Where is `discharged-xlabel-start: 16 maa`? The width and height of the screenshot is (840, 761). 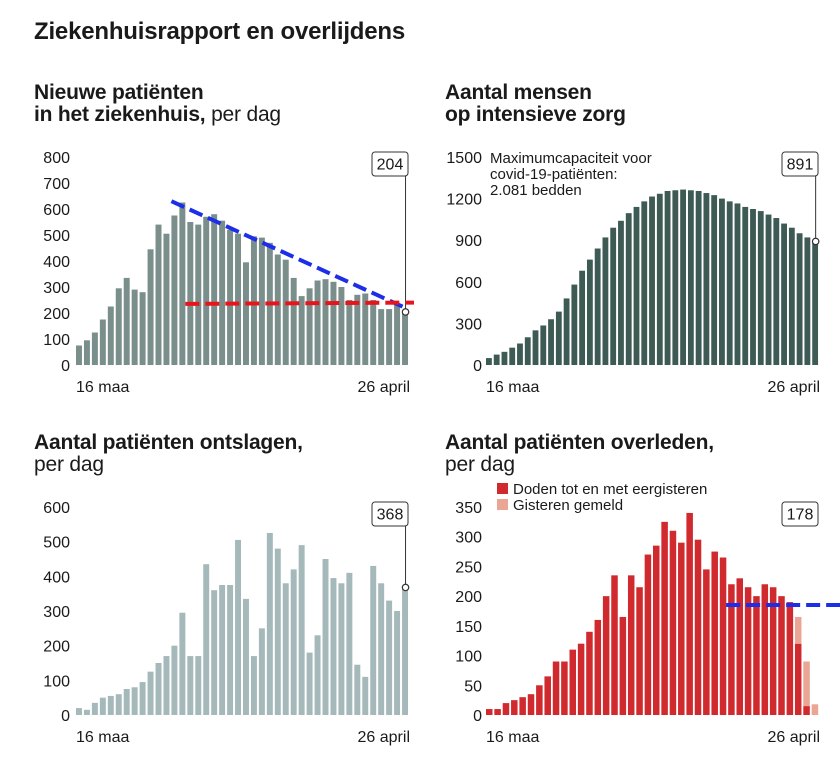 discharged-xlabel-start: 16 maa is located at coordinates (102, 737).